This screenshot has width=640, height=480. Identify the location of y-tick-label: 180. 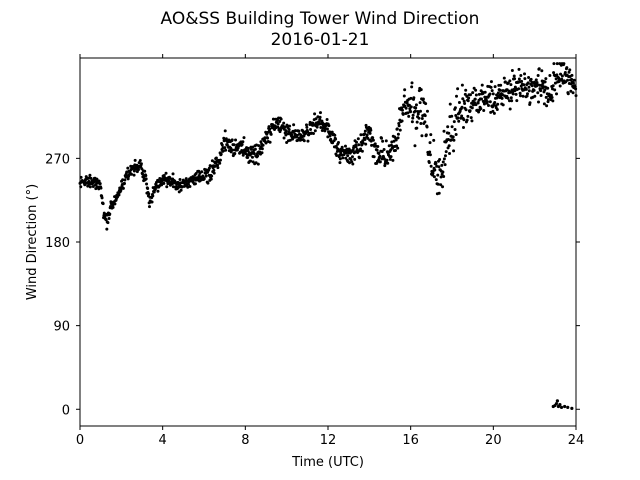
(57, 243).